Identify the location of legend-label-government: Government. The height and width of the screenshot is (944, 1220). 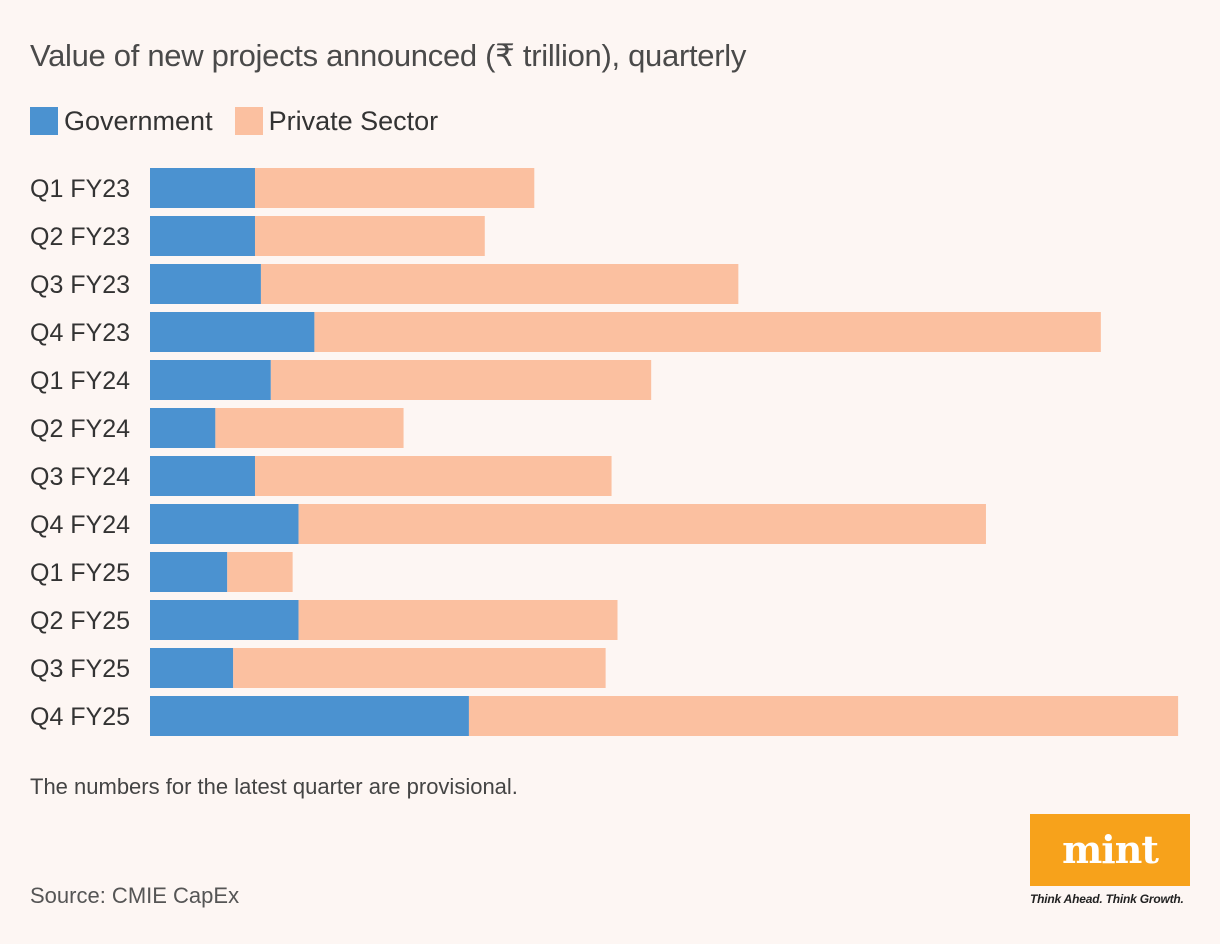
(138, 120).